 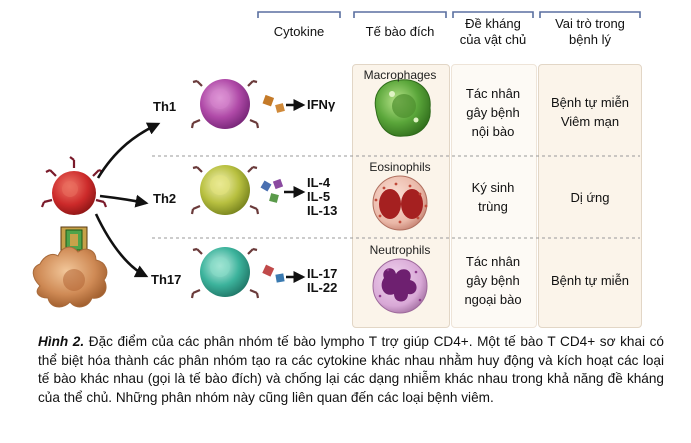 I want to click on cytokines-th17: IL-17 IL-22, so click(x=322, y=280).